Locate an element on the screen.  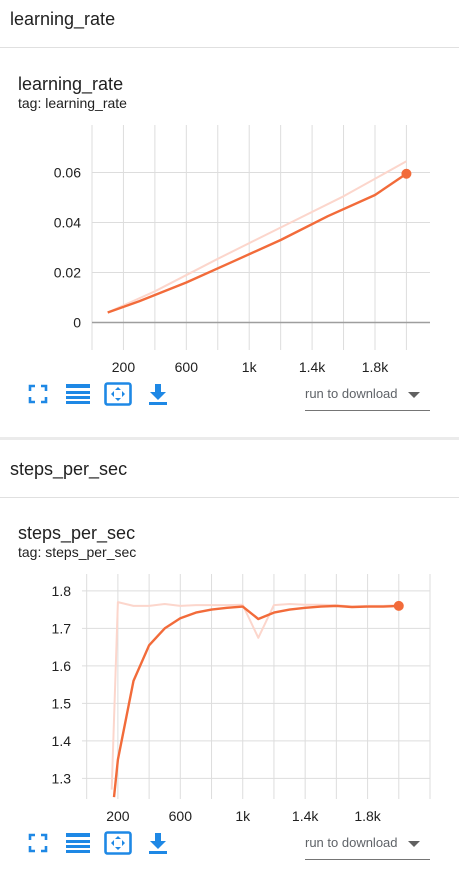
y-tick-label: 1.7 is located at coordinates (62, 628).